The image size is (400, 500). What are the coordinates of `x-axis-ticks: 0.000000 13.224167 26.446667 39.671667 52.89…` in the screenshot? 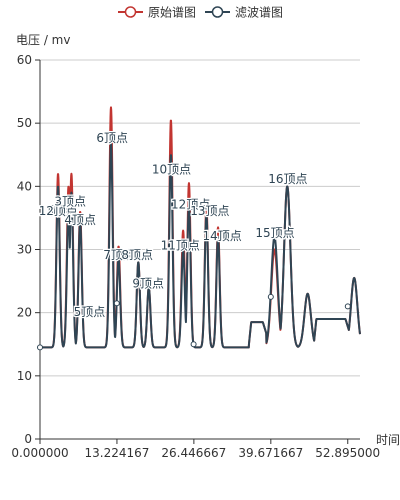 It's located at (195, 449).